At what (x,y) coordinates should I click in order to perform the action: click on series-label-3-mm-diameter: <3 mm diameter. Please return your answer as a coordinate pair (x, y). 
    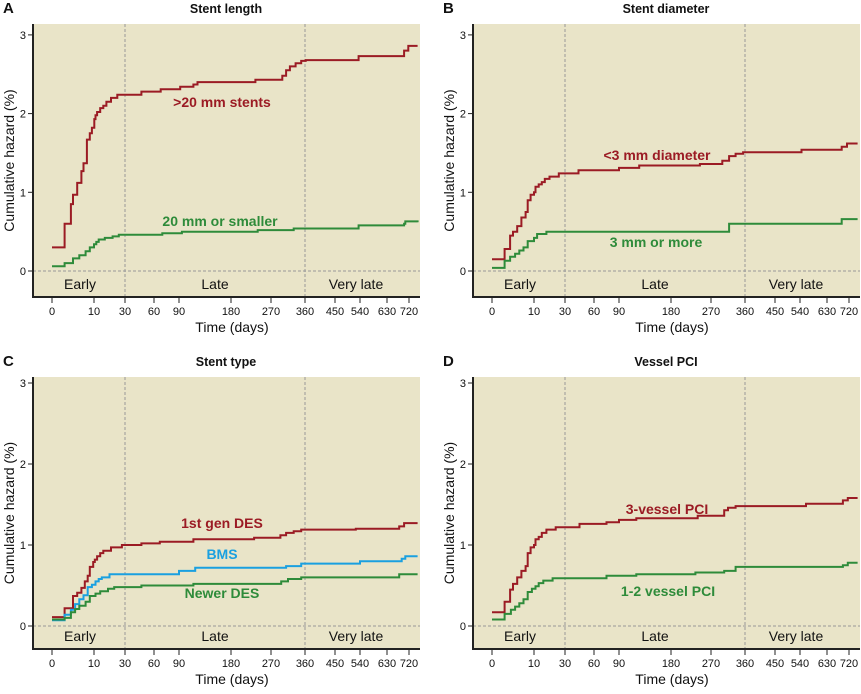
    Looking at the image, I should click on (658, 155).